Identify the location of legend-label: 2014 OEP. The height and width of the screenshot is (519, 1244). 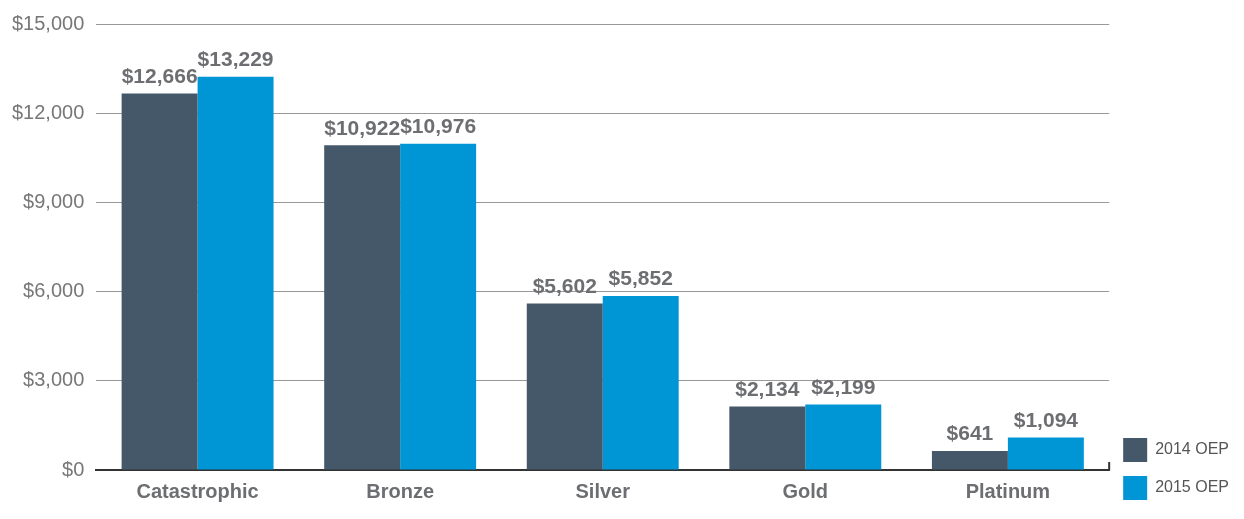
(1192, 449).